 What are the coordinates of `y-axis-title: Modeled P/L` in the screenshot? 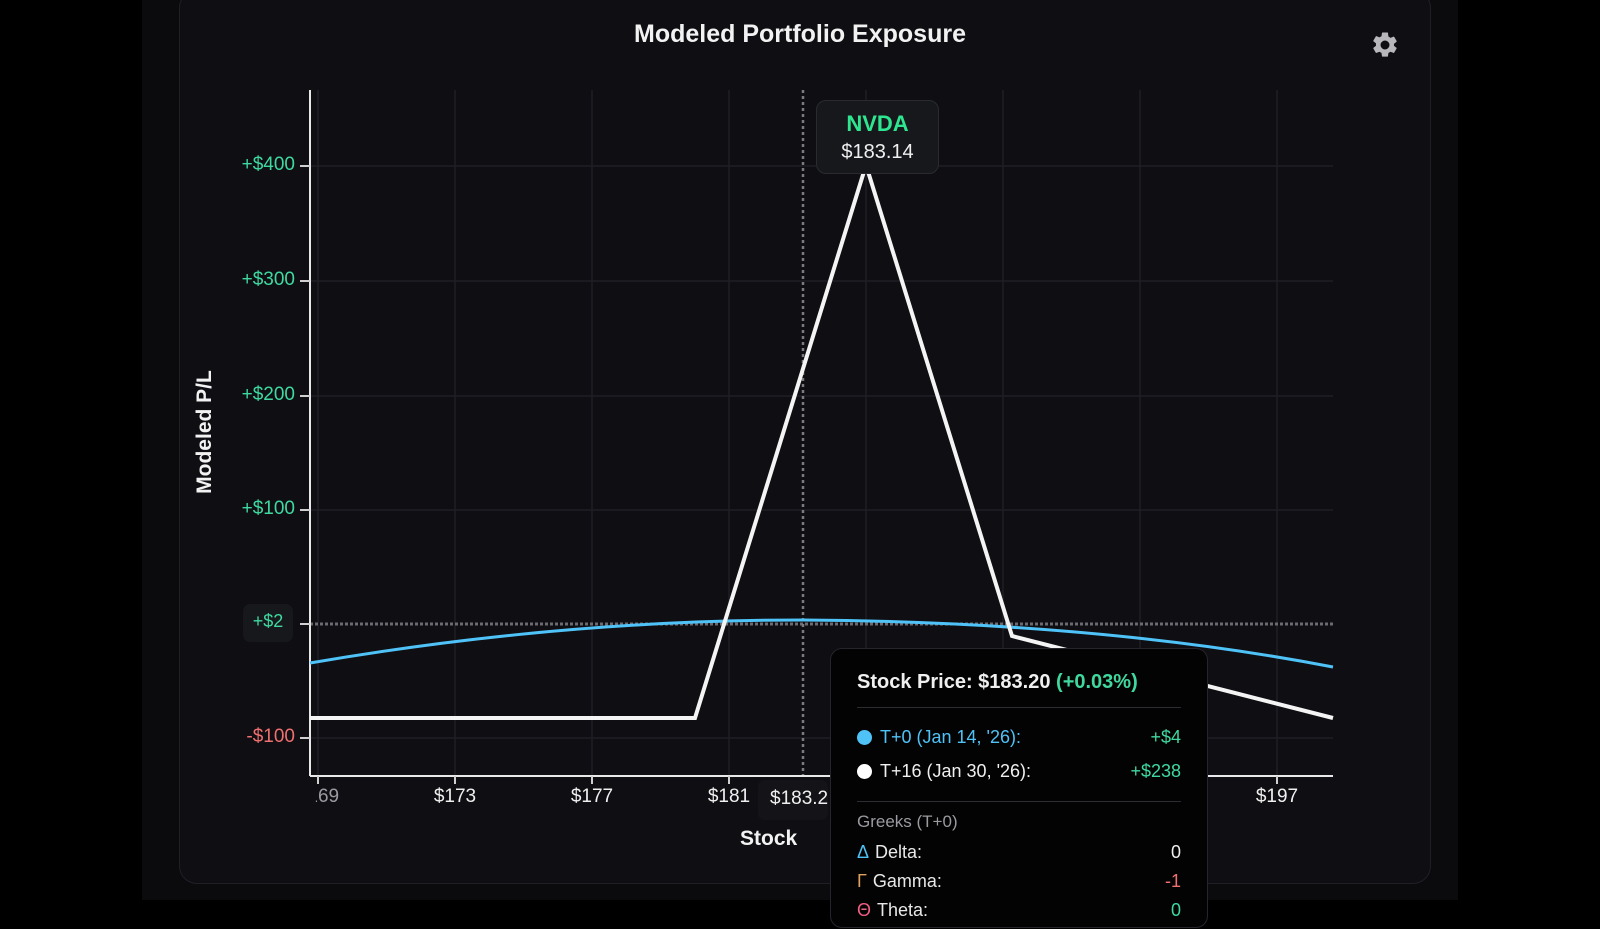 It's located at (204, 432).